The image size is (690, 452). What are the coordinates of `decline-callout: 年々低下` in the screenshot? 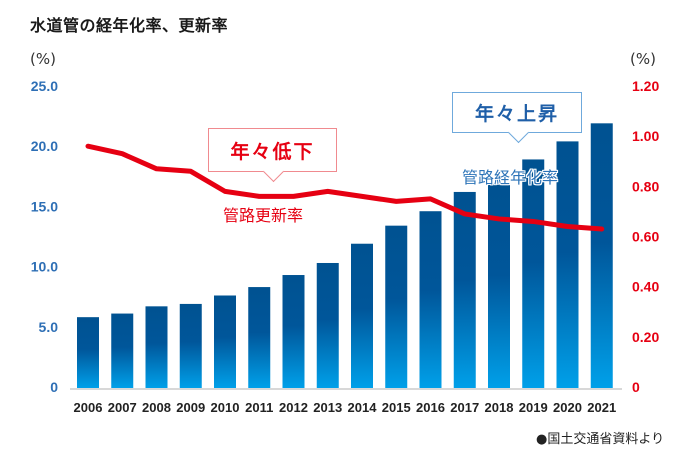 It's located at (272, 155).